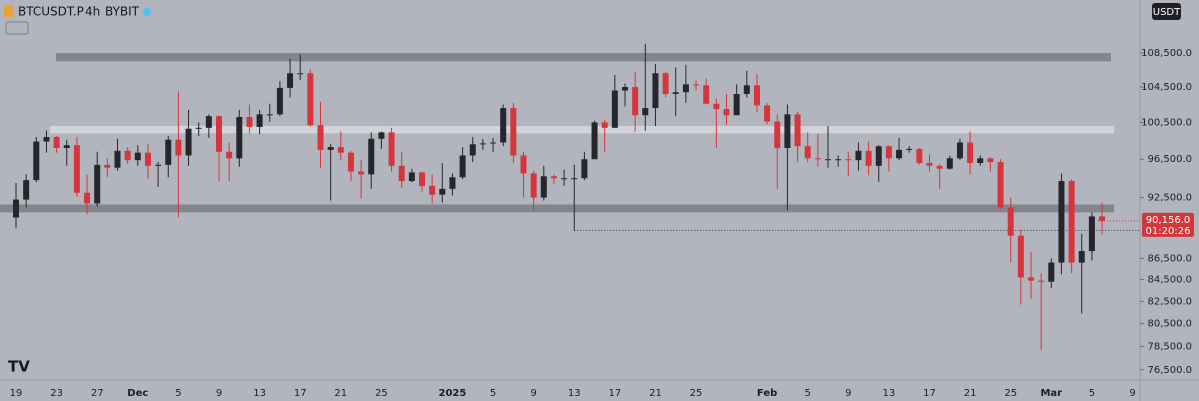 The image size is (1199, 401). I want to click on y-tick-label: 82,500.0, so click(1169, 301).